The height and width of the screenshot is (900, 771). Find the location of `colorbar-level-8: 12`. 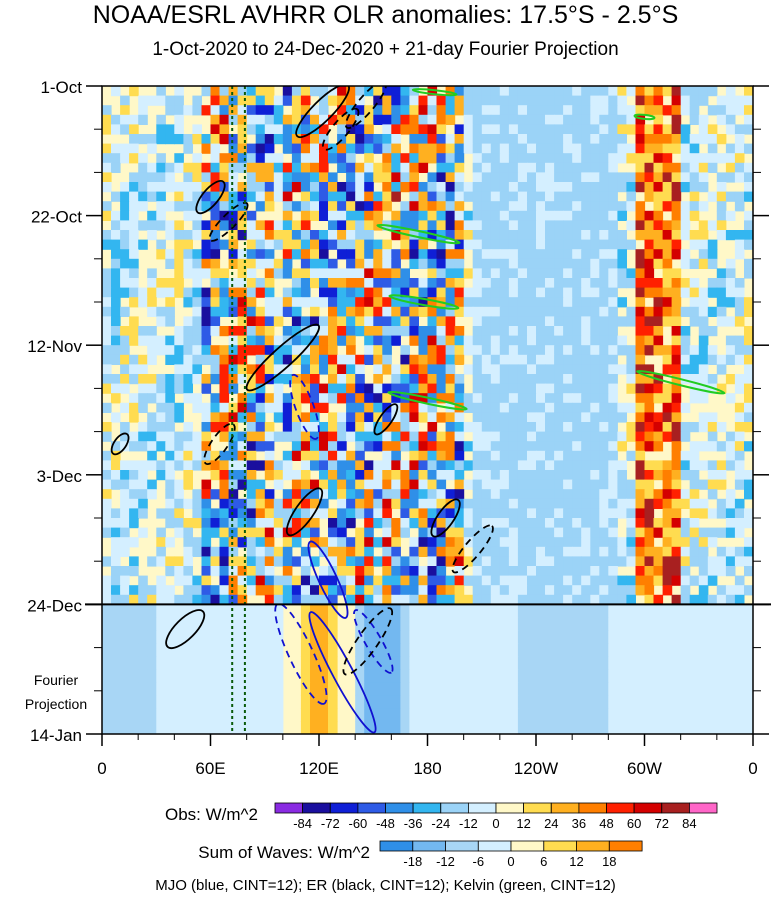

colorbar-level-8: 12 is located at coordinates (523, 823).